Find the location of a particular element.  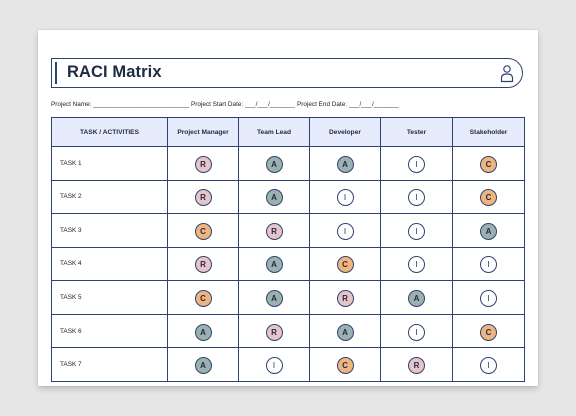

task-label: TASK 3 is located at coordinates (109, 230).